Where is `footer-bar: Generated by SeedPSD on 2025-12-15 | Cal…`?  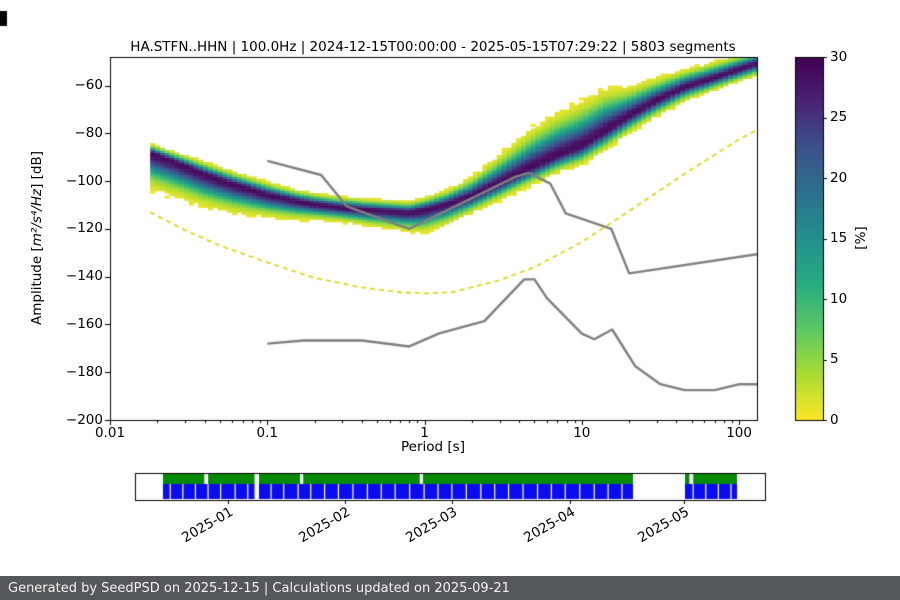 footer-bar: Generated by SeedPSD on 2025-12-15 | Cal… is located at coordinates (450, 588).